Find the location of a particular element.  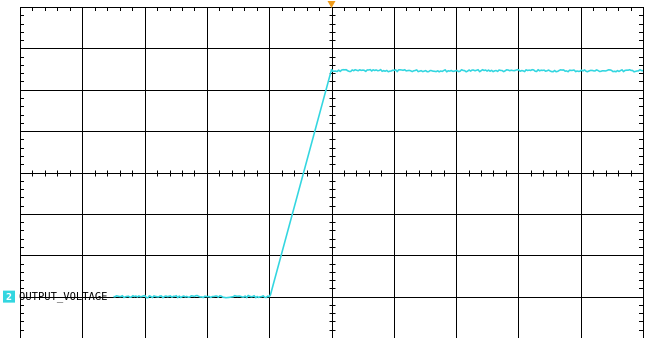

series-label: OUTPUT_VOLTAGE is located at coordinates (63, 297).